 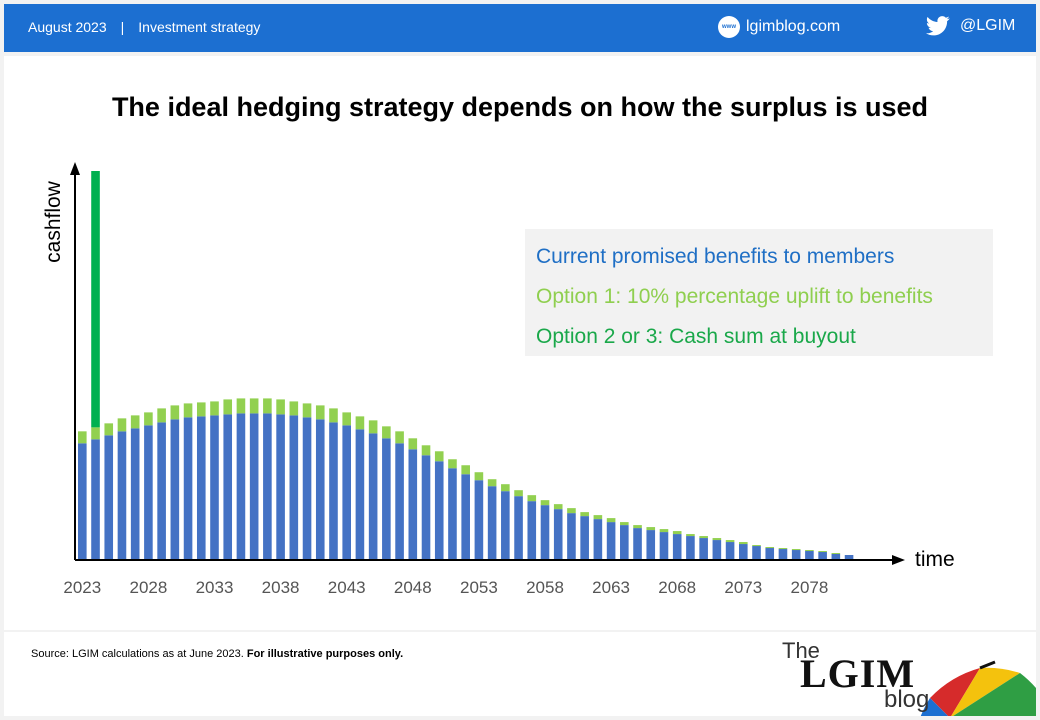 I want to click on footer-panel, so click(x=520, y=674).